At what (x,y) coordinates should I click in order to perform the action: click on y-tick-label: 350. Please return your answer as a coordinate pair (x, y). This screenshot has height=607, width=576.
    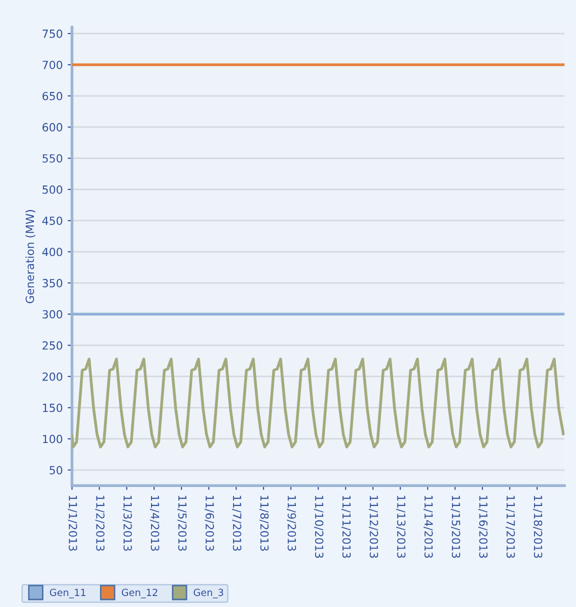
    Looking at the image, I should click on (52, 283).